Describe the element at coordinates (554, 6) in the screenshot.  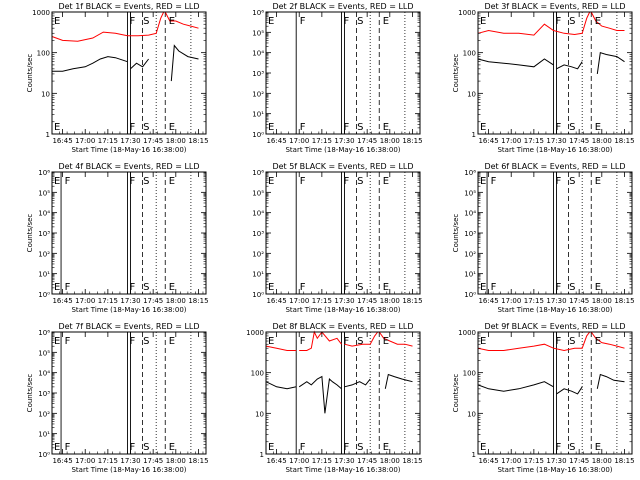
I see `panel-title: Det 3f BLACK = Events, RED = LLD` at that location.